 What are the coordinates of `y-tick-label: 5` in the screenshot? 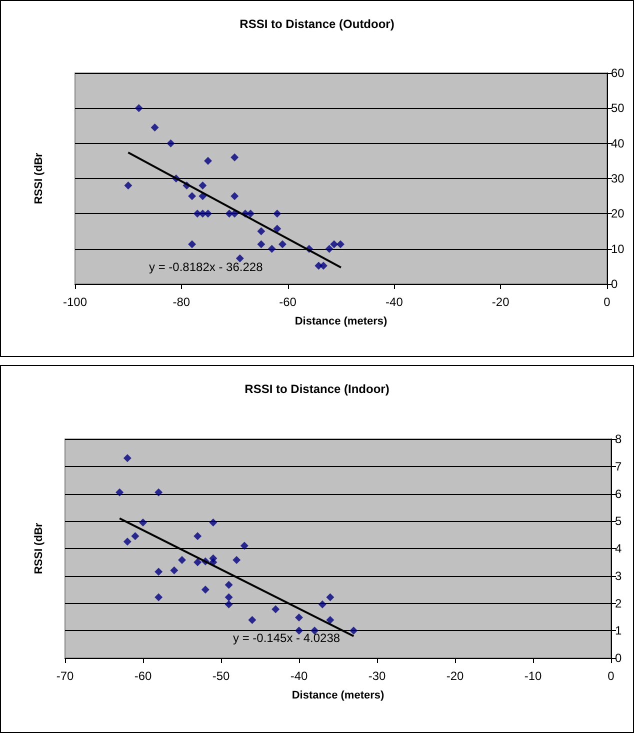 It's located at (618, 521).